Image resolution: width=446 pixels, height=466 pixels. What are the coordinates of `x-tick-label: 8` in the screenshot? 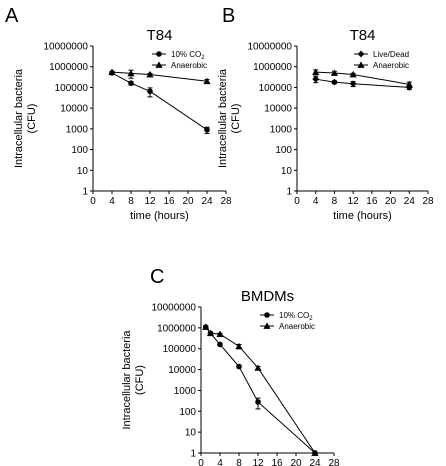 It's located at (131, 201).